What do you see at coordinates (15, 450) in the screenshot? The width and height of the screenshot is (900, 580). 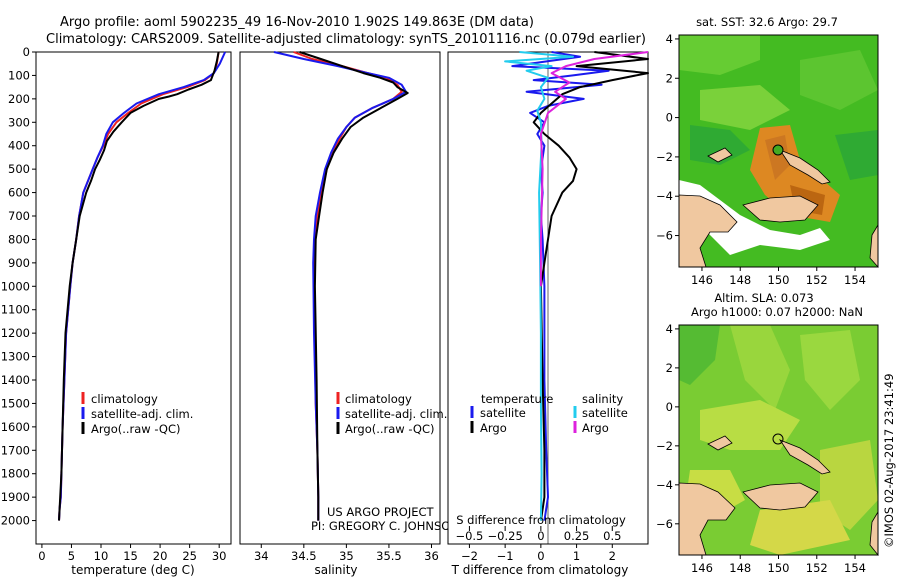 I see `y-tick-label: 1700` at bounding box center [15, 450].